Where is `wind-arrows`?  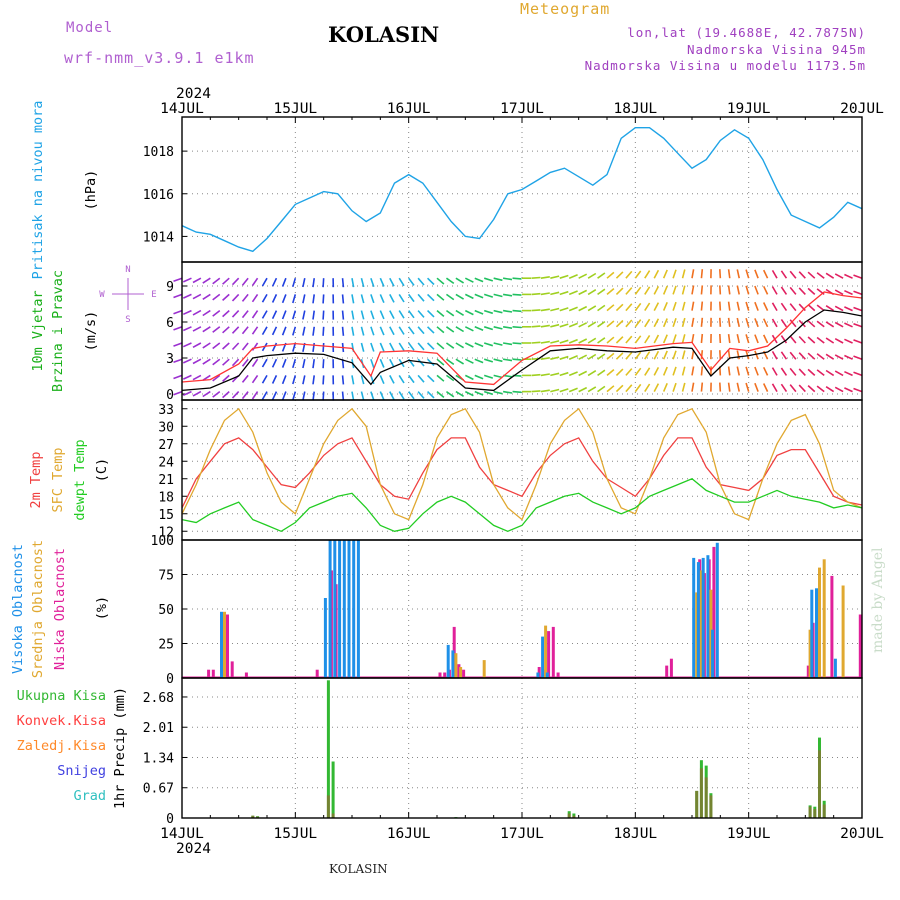
wind-arrows is located at coordinates (518, 335).